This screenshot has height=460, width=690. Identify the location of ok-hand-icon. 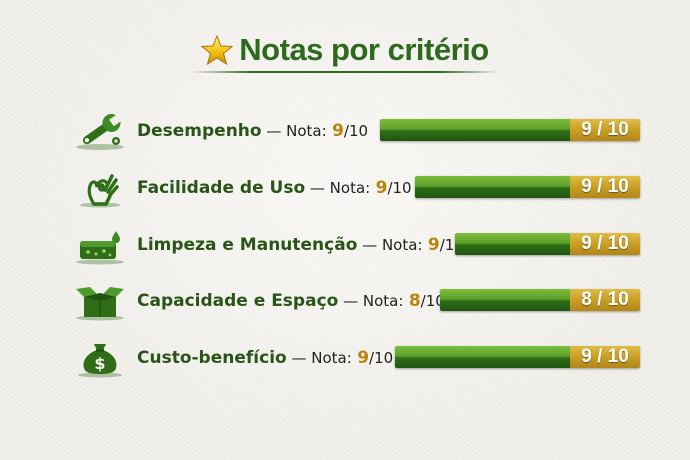
(100, 191).